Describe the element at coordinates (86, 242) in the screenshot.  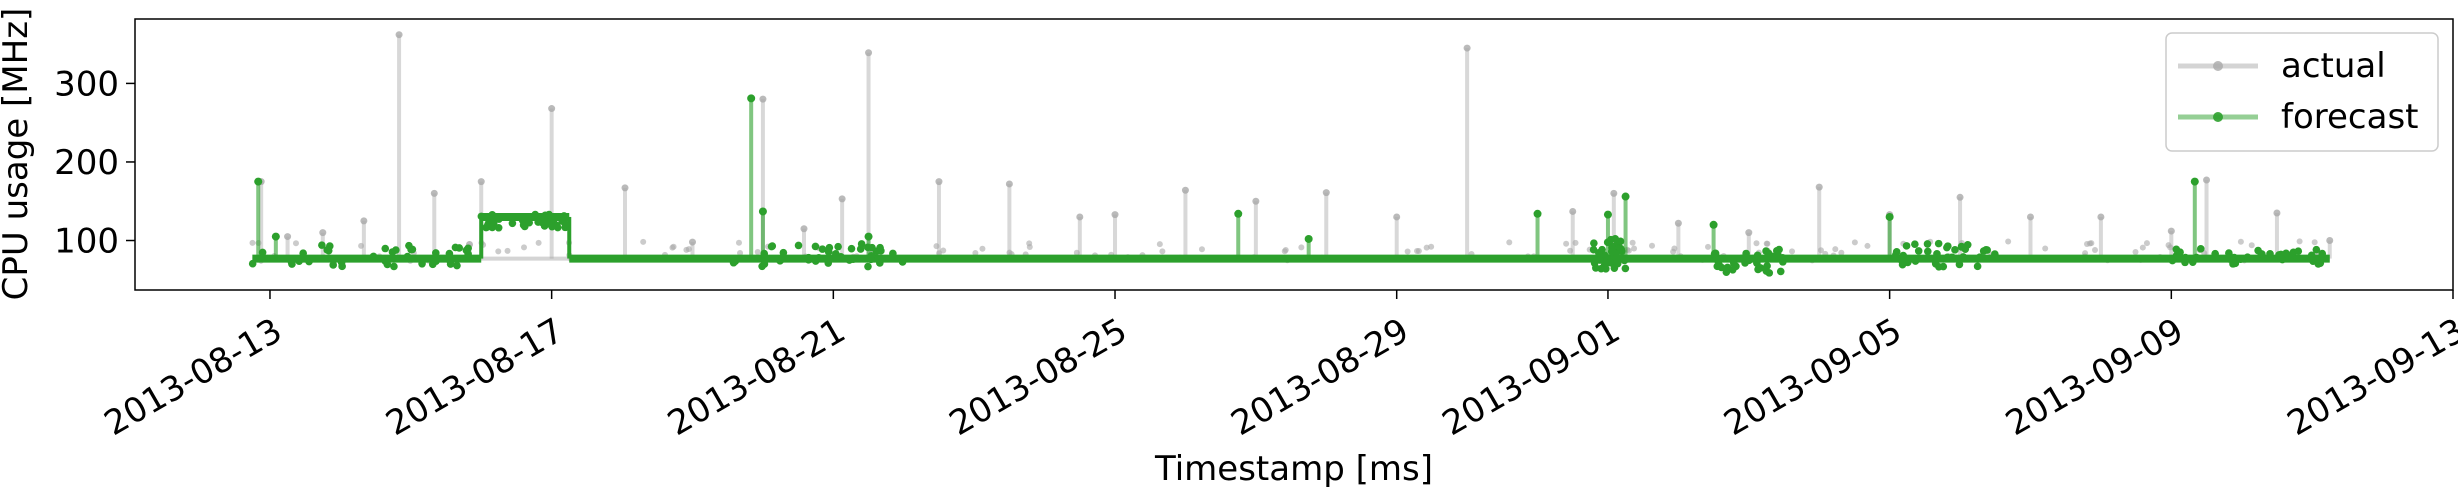
I see `y-tick-label-0: 100` at that location.